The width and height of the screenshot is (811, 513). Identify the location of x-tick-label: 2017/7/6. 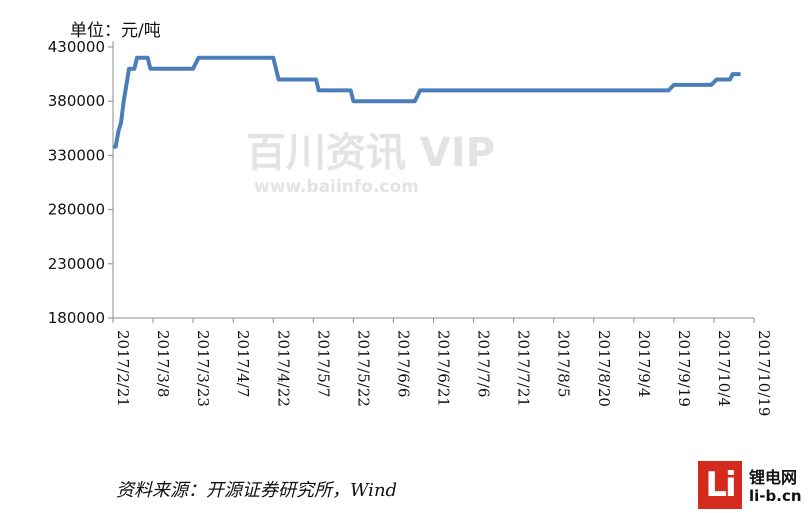
(484, 363).